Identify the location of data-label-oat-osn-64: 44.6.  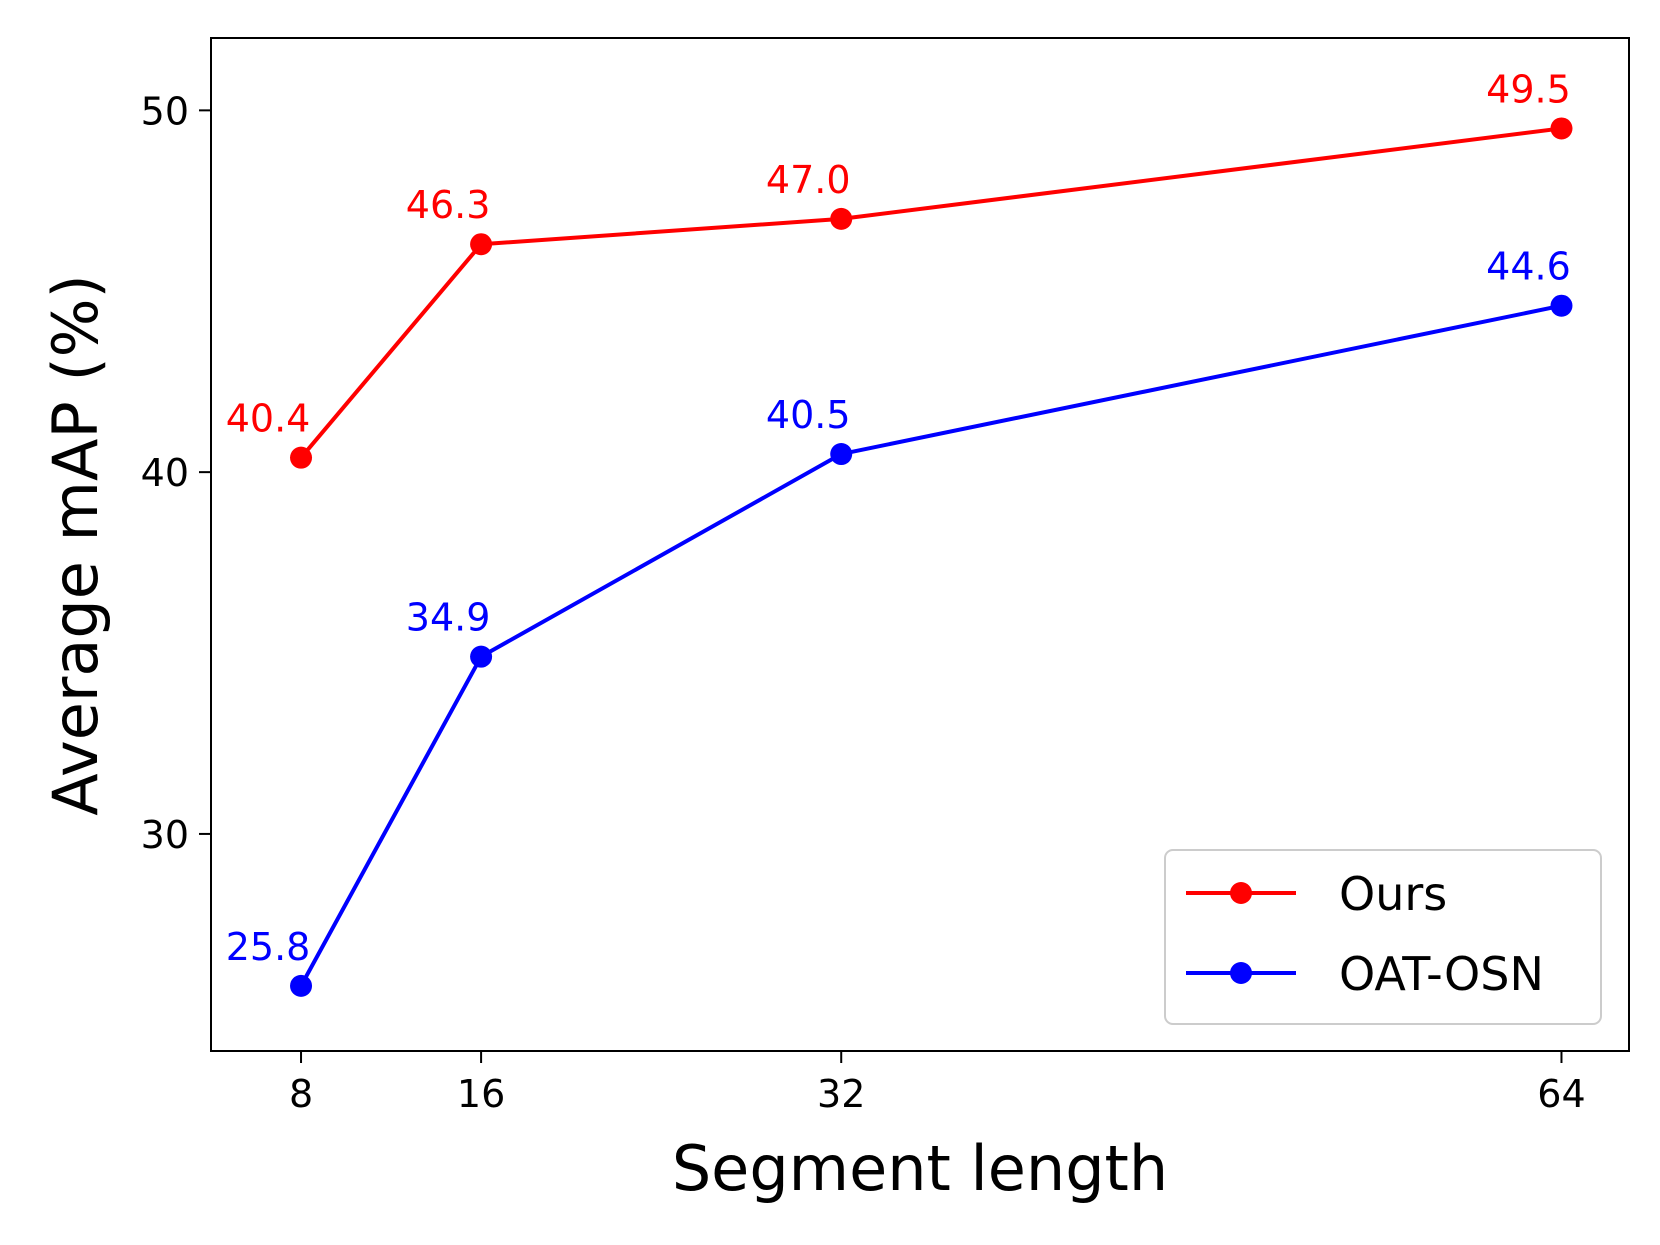
(1528, 267).